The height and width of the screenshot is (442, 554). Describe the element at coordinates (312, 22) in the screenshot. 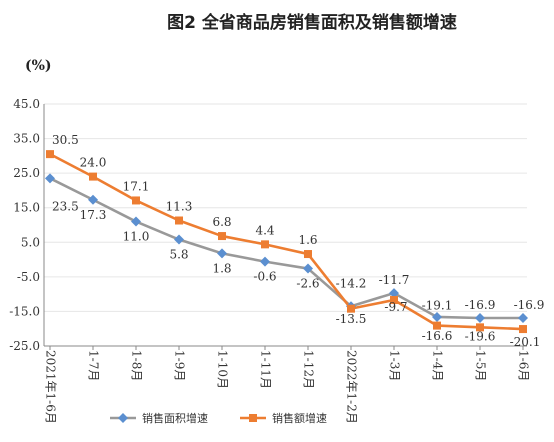

I see `chart-title: 图2 全省商品房销售面积及销售额增速` at that location.